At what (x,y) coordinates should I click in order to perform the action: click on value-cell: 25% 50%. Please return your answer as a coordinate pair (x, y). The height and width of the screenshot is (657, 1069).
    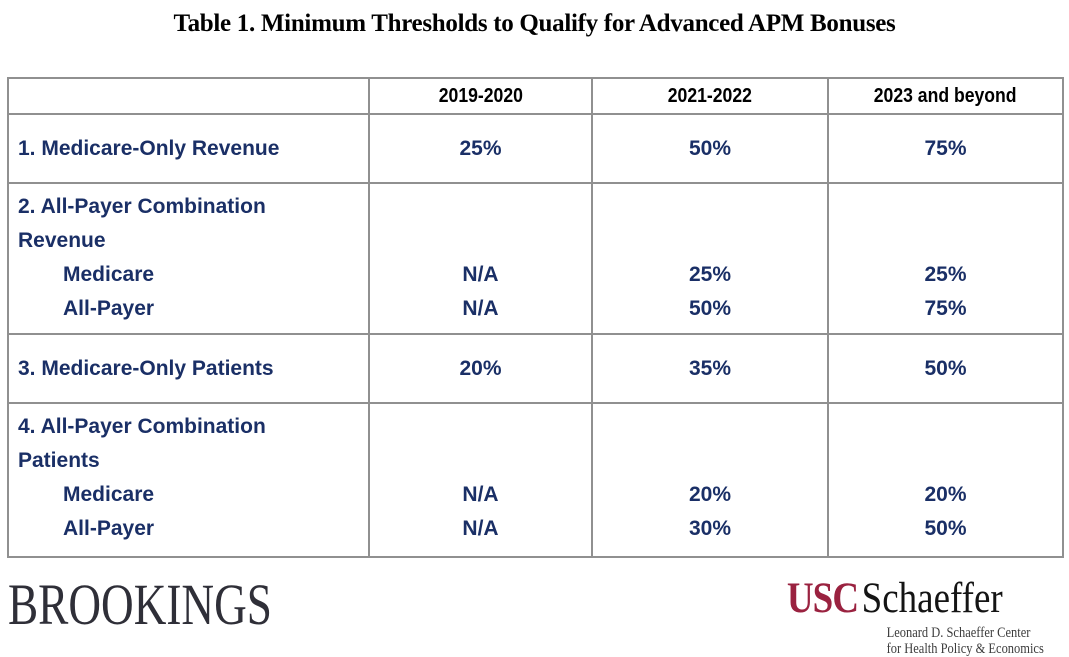
    Looking at the image, I should click on (710, 258).